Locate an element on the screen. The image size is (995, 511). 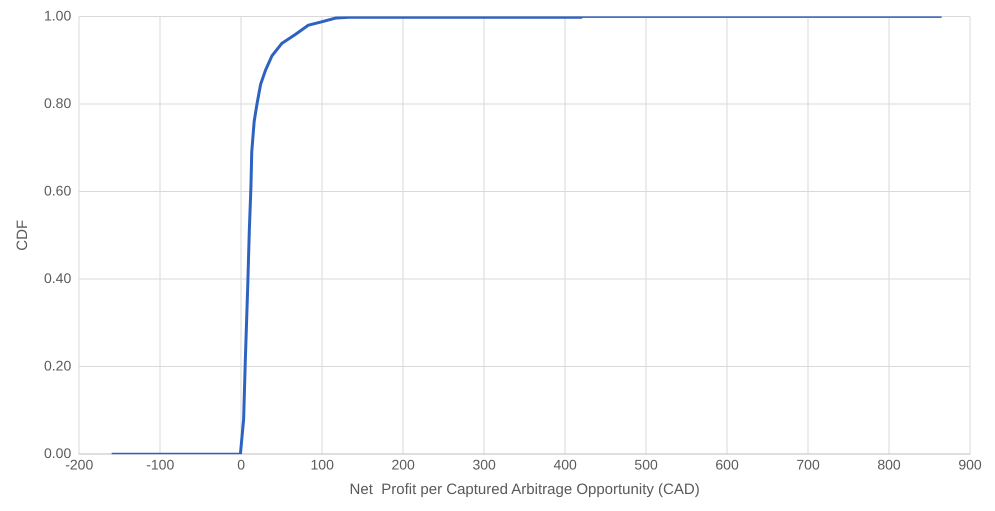
y-tick-label: 0.60 is located at coordinates (58, 190).